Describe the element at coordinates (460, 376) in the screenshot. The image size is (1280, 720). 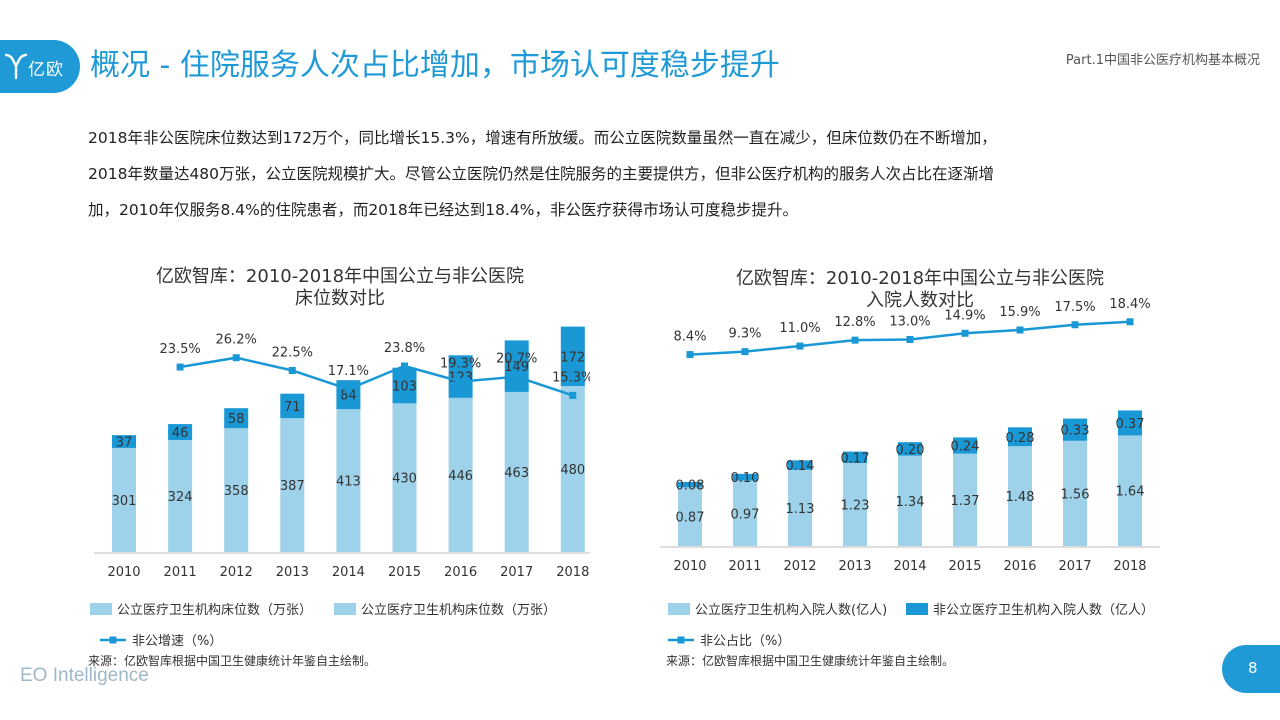
I see `bar-private-2016` at that location.